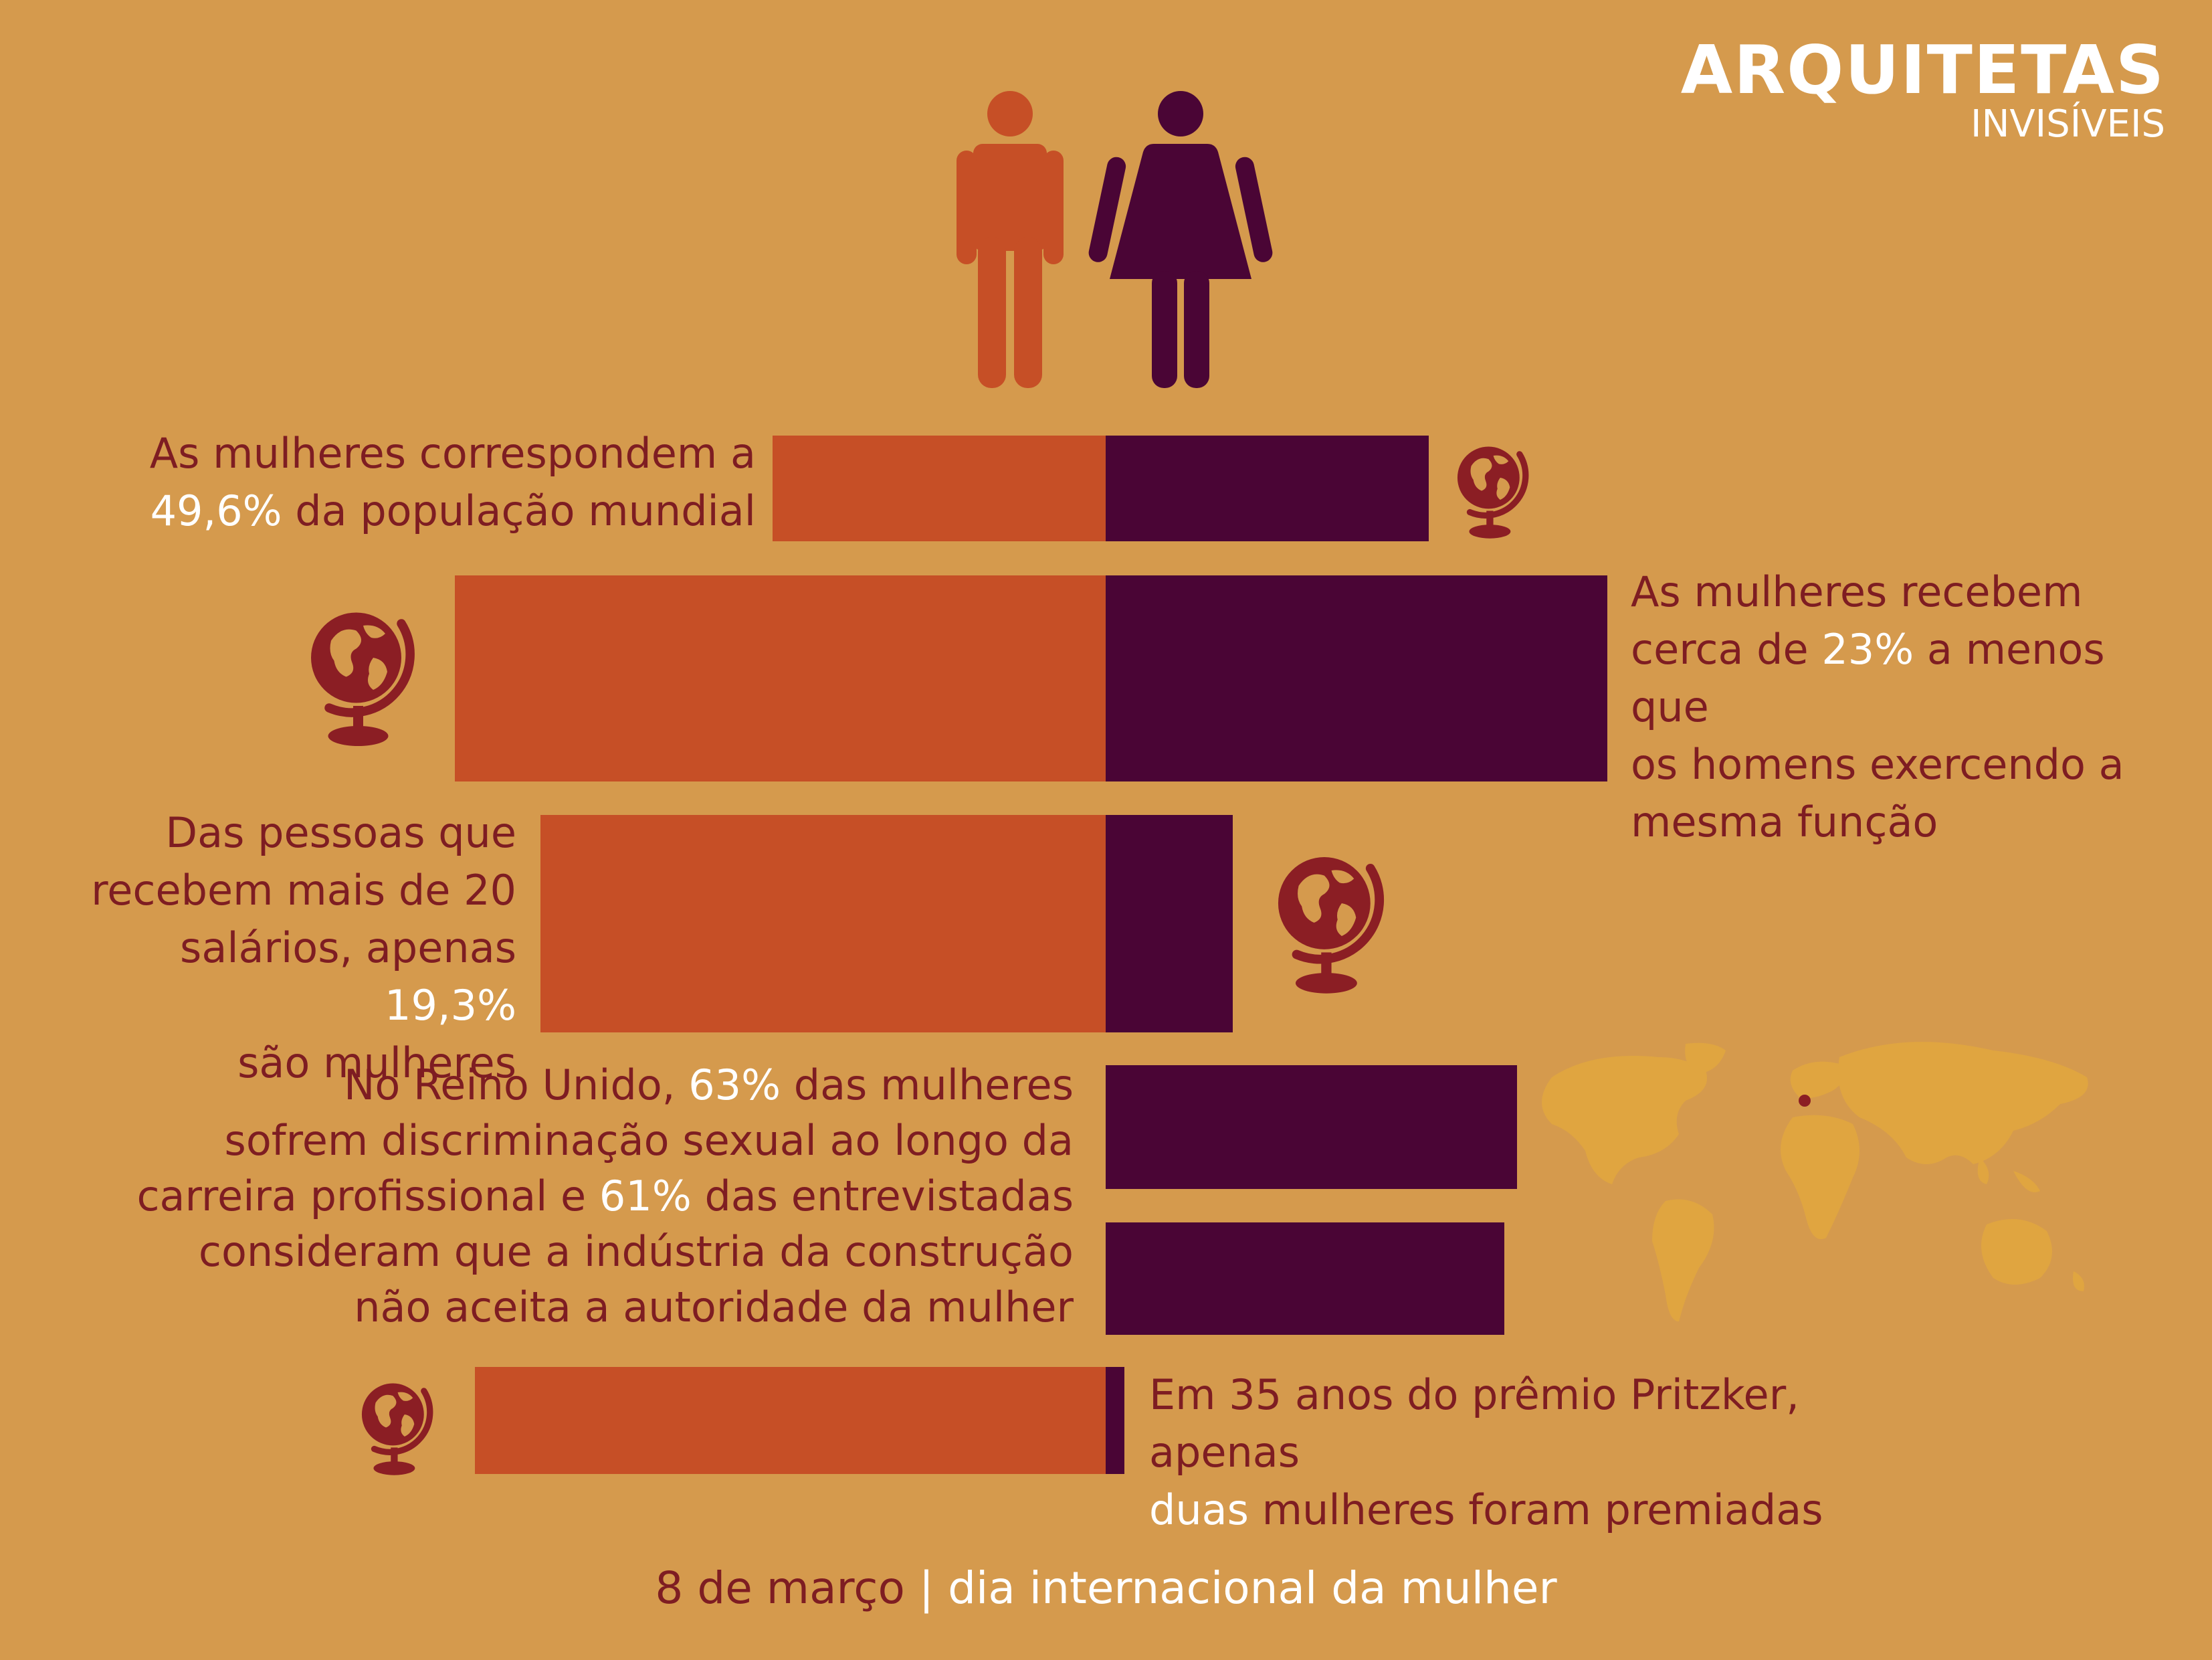  Describe the element at coordinates (780, 1588) in the screenshot. I see `footer-date: 8 de março` at that location.